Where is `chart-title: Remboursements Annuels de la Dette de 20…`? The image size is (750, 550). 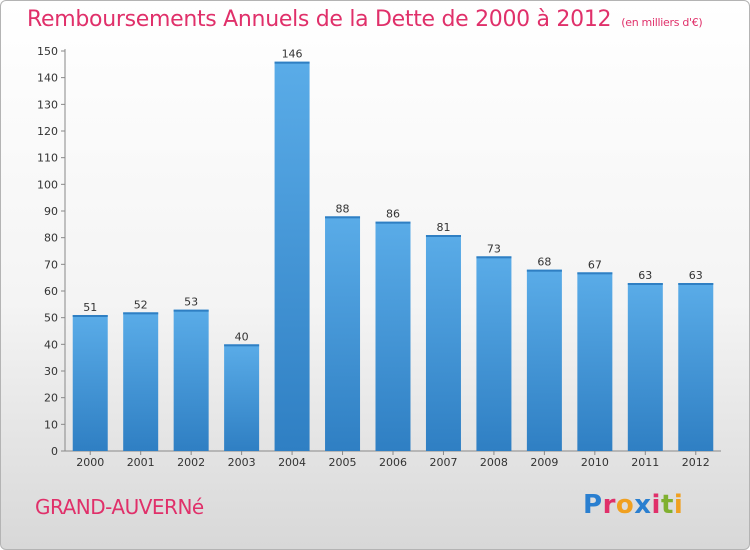 chart-title: Remboursements Annuels de la Dette de 20… is located at coordinates (365, 19).